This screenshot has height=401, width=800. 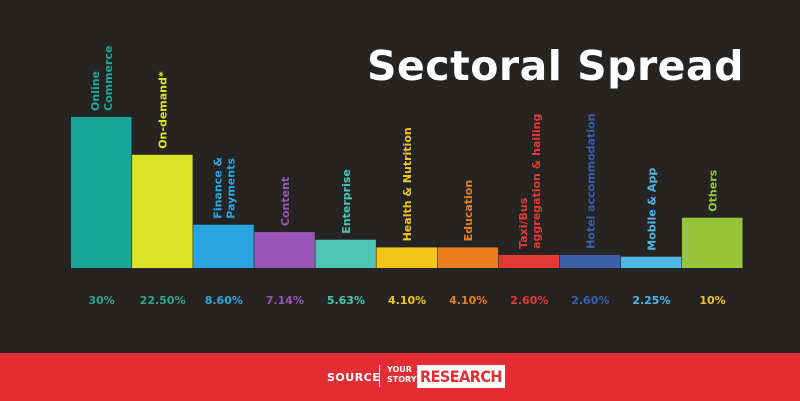 What do you see at coordinates (461, 376) in the screenshot?
I see `brand-research-logo: RESEARCH` at bounding box center [461, 376].